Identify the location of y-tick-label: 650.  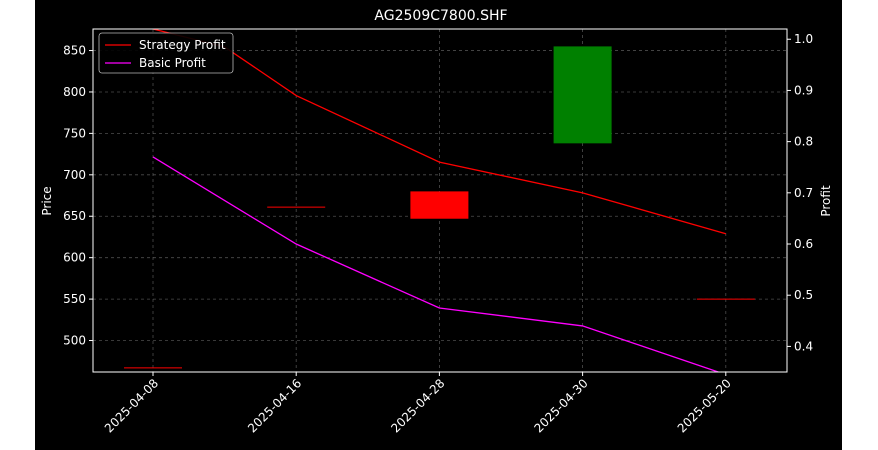
(74, 216).